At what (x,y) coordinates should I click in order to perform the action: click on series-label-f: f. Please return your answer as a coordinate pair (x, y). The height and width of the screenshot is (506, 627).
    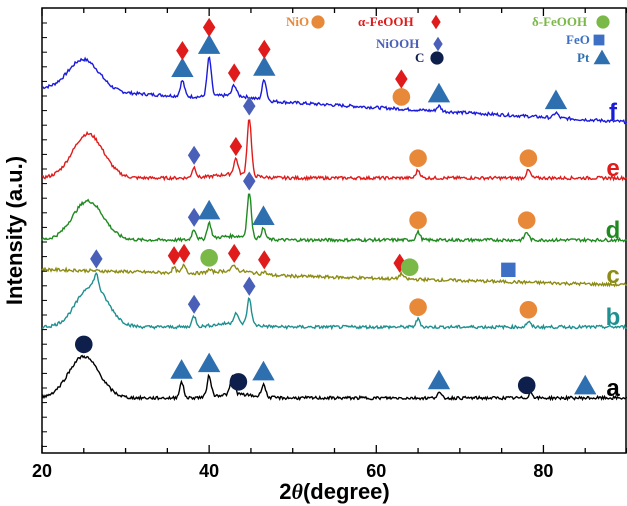
    Looking at the image, I should click on (613, 112).